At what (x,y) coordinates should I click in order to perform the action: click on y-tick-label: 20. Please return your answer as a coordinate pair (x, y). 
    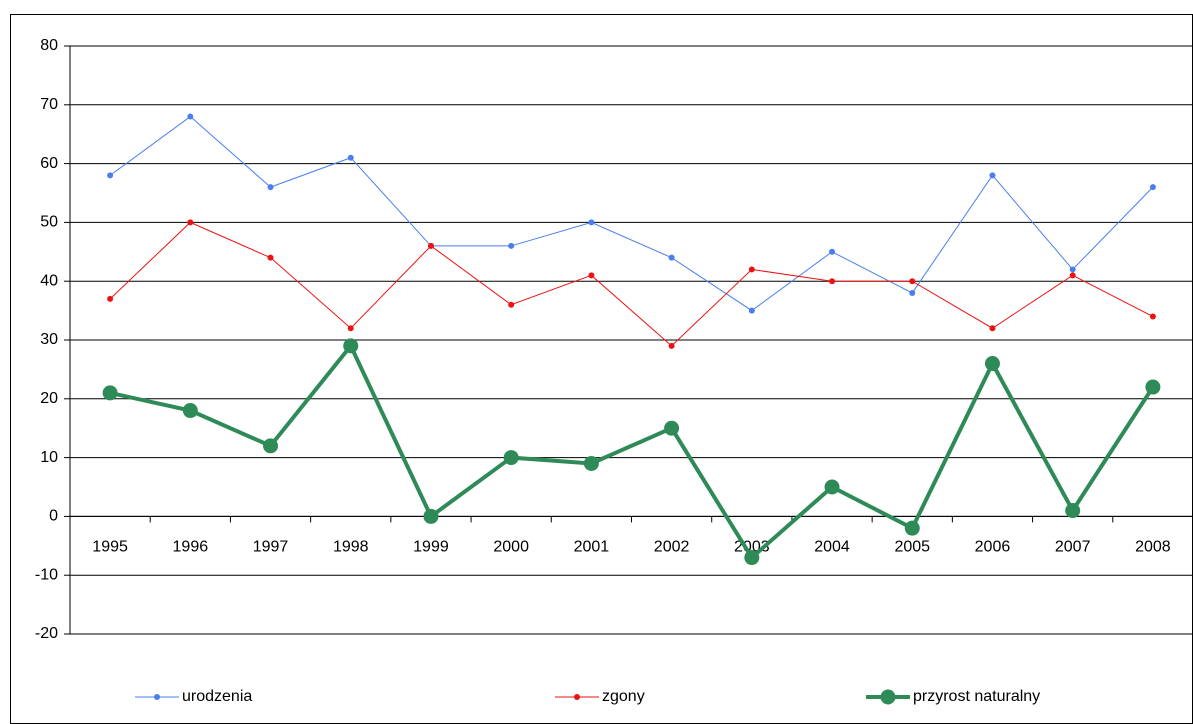
    Looking at the image, I should click on (49, 398).